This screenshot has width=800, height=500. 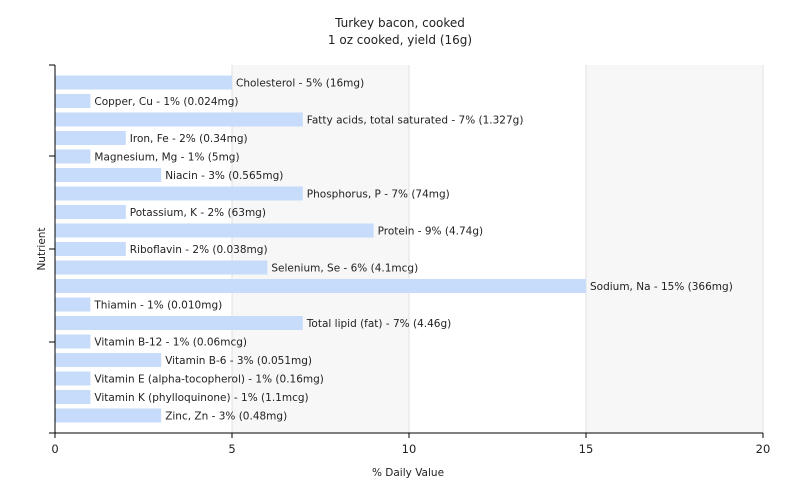 I want to click on bar-label: Vitamin B-12 - 1% (0.06mcg), so click(x=170, y=343).